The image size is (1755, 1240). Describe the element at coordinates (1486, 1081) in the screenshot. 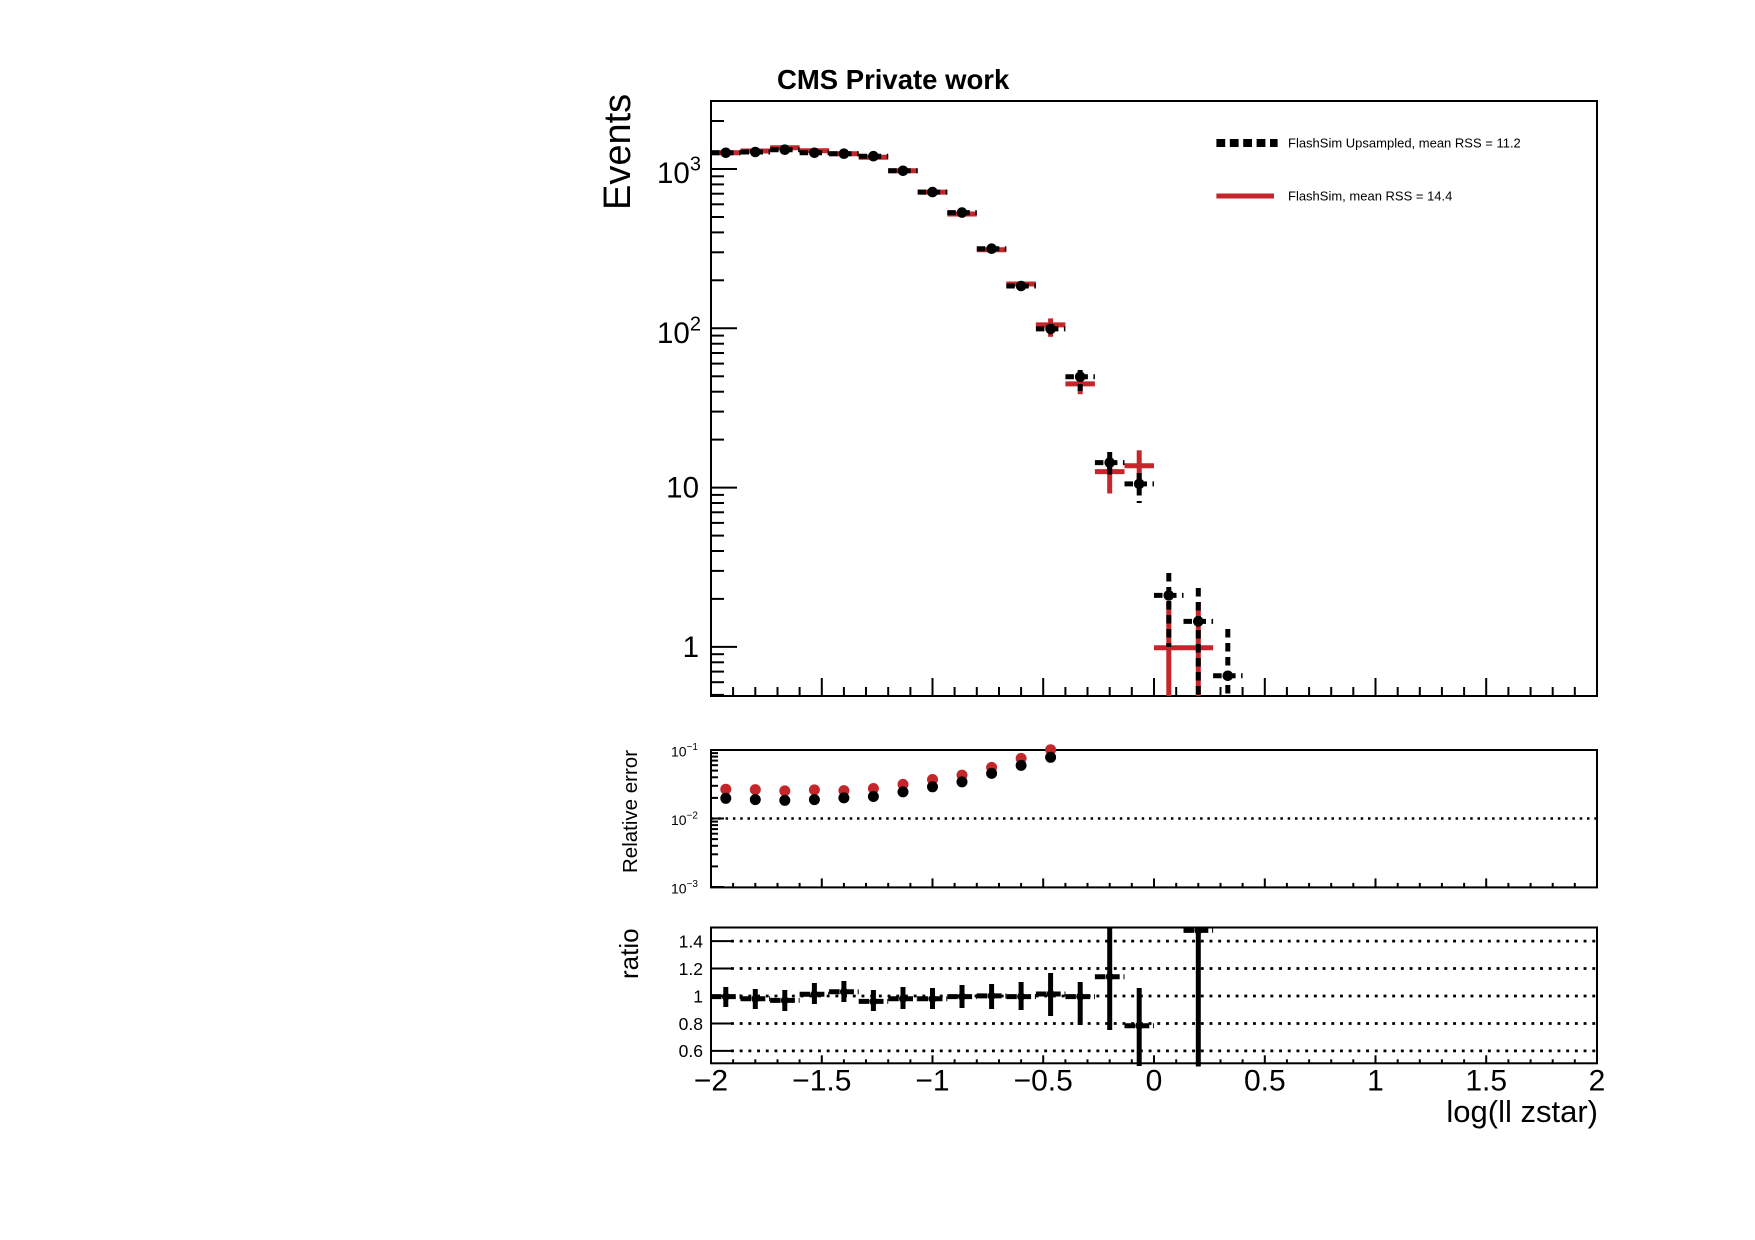

I see `svg-text: 1.5` at that location.